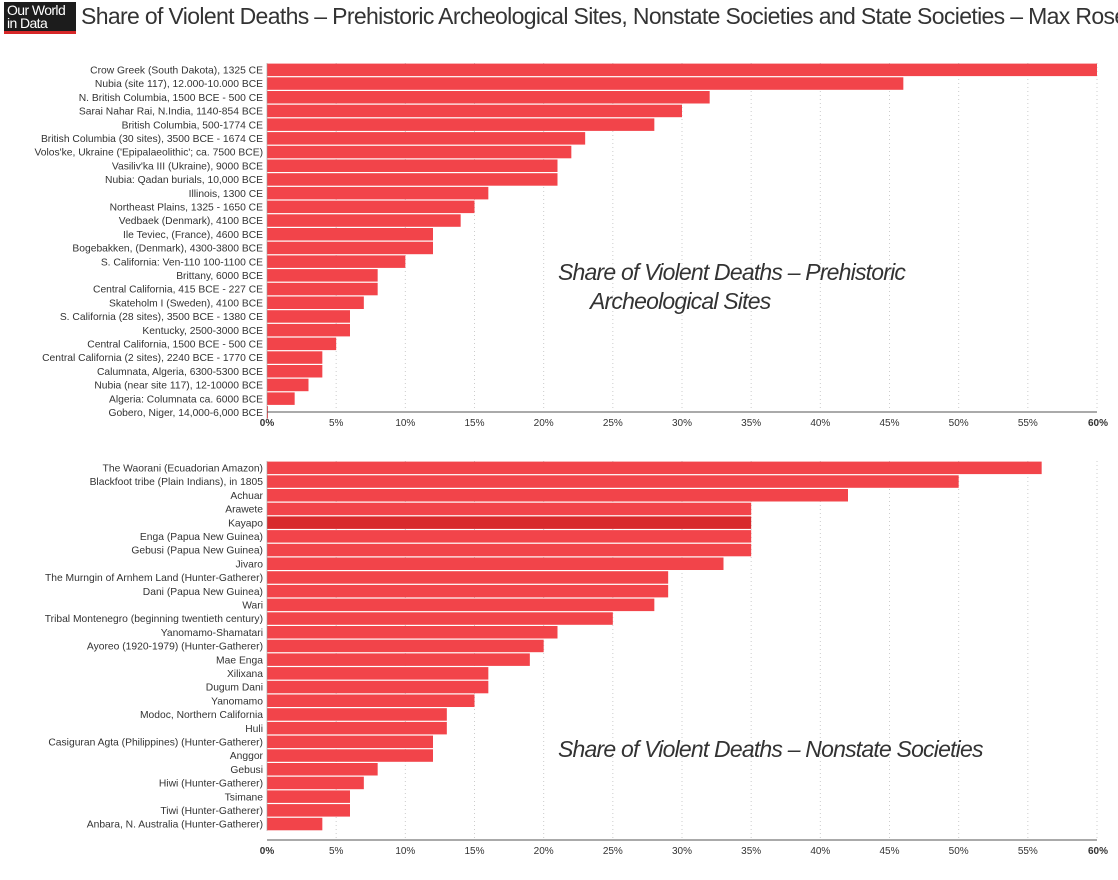  Describe the element at coordinates (237, 701) in the screenshot. I see `category-label: Yanomamo` at that location.